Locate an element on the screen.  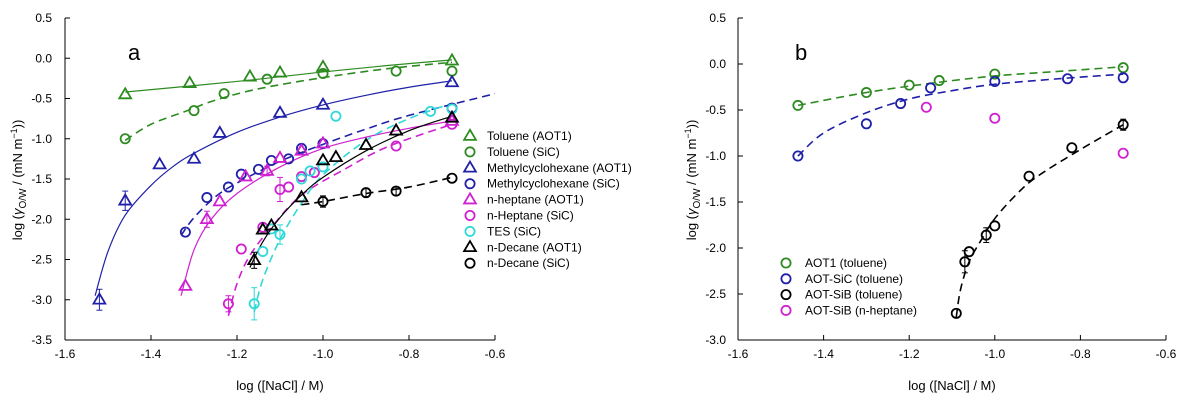
y-tick-label: -3.0 is located at coordinates (41, 300).